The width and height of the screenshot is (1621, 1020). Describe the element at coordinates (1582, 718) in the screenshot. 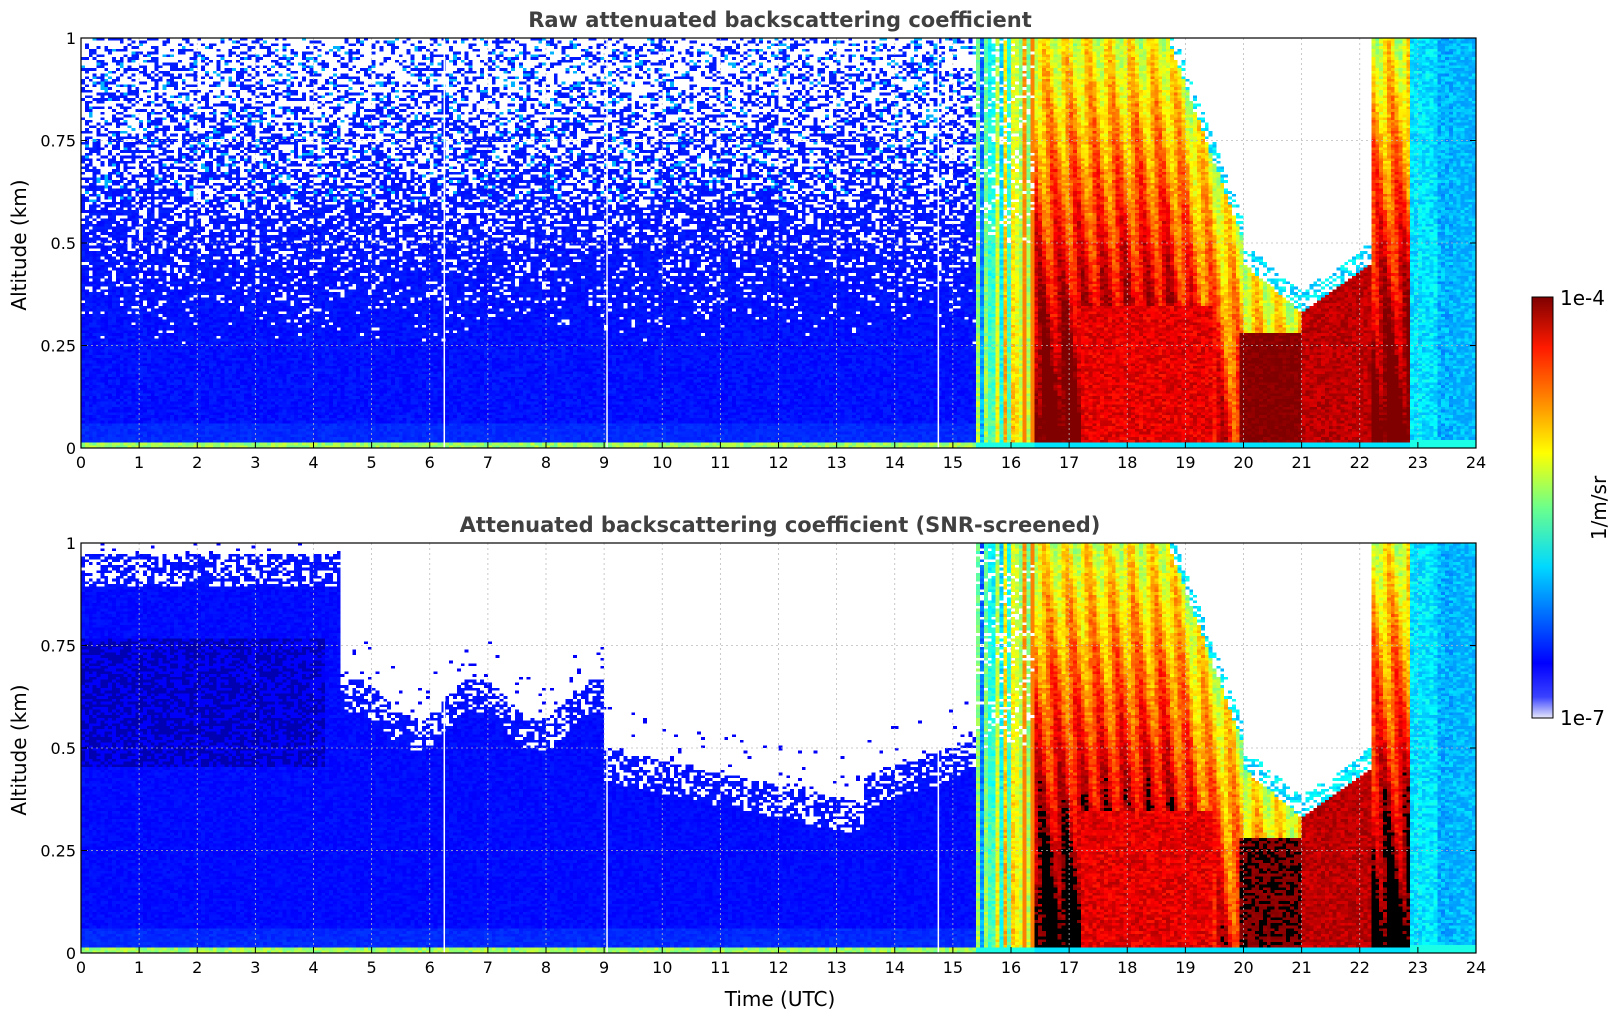

I see `colorbar-min-label: 1e-7` at that location.